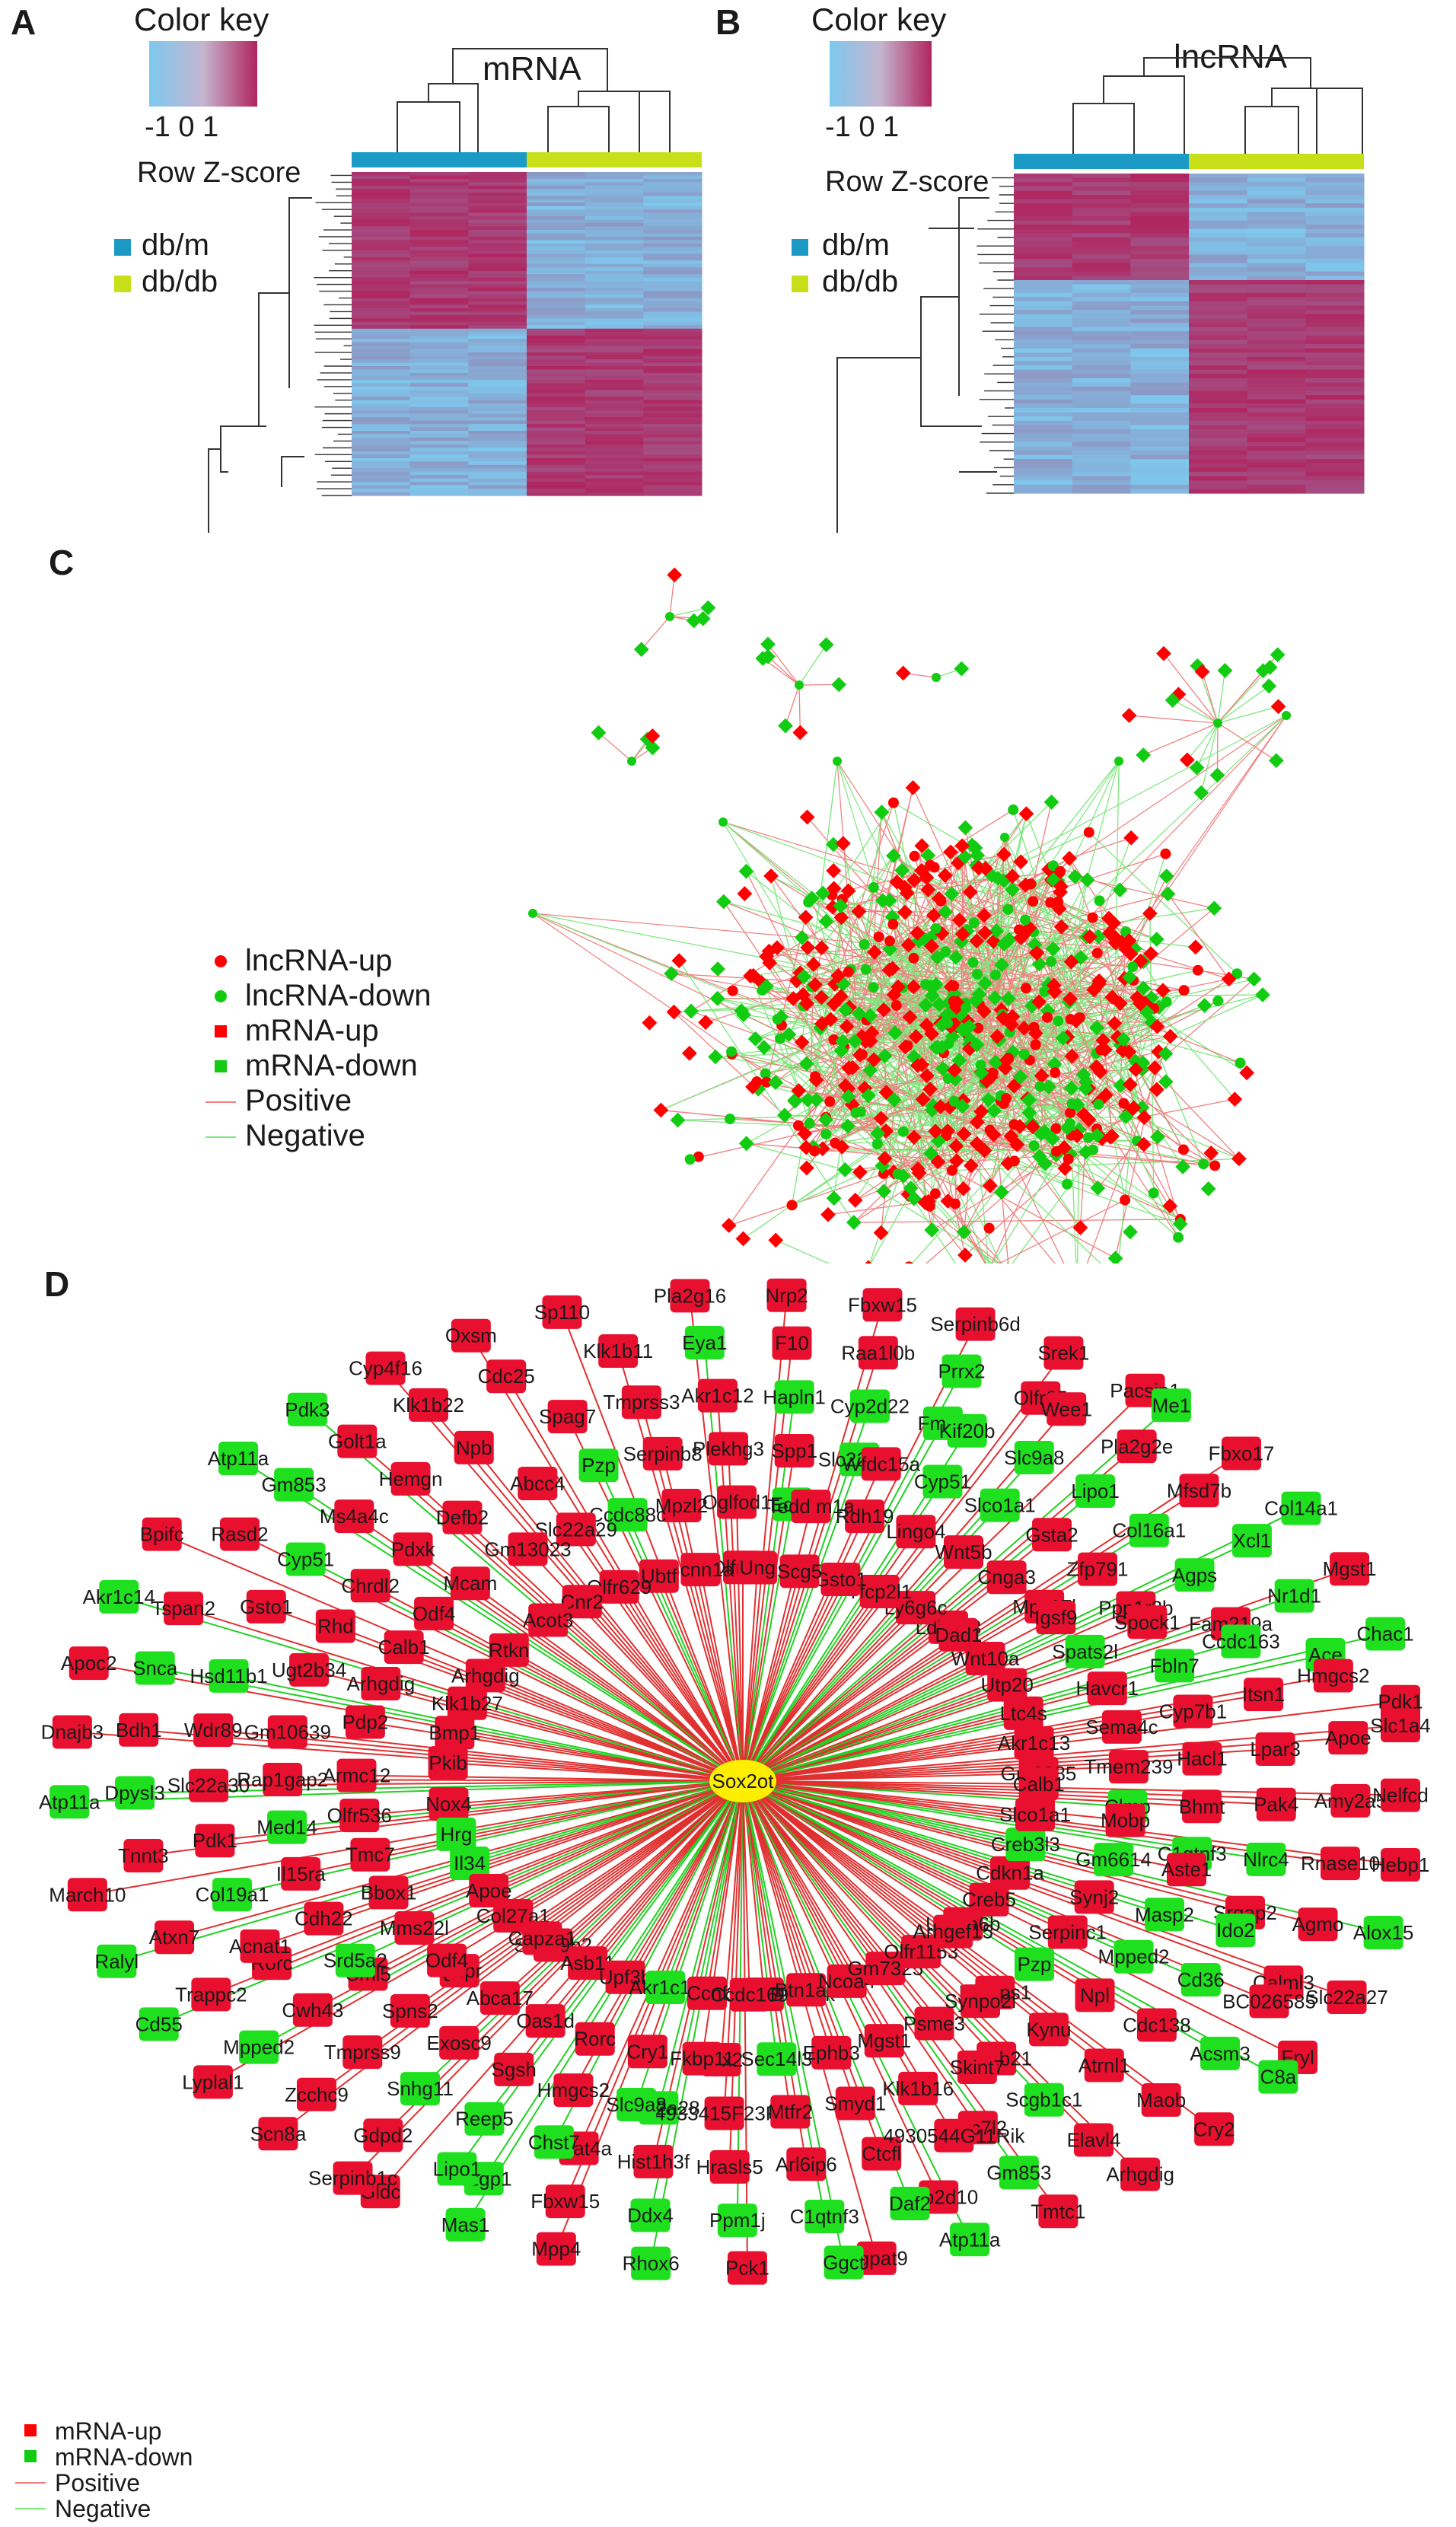 The width and height of the screenshot is (1456, 2527). Describe the element at coordinates (1066, 1409) in the screenshot. I see `network-d-node: Wee1` at that location.